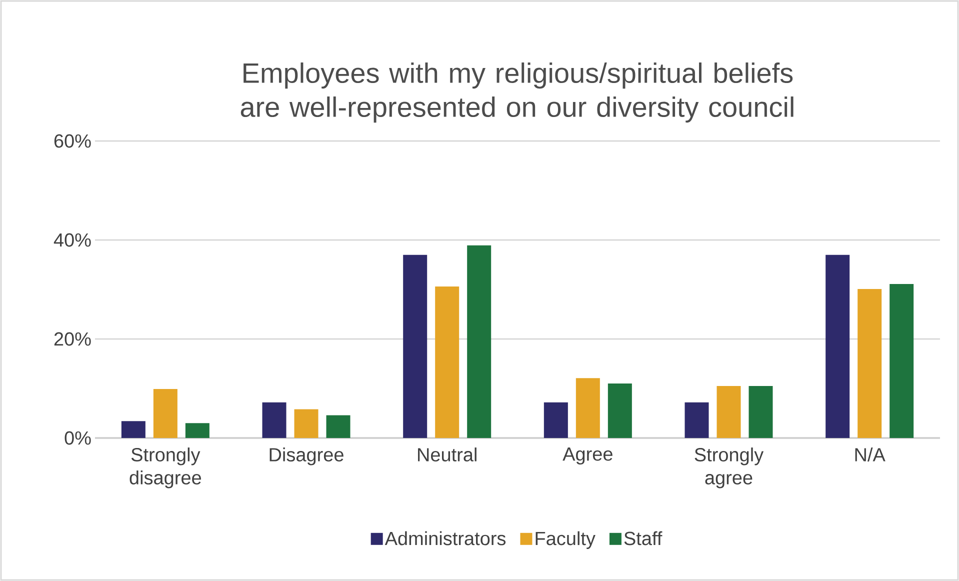 The height and width of the screenshot is (581, 959). Describe the element at coordinates (566, 540) in the screenshot. I see `legend-label: Faculty` at that location.